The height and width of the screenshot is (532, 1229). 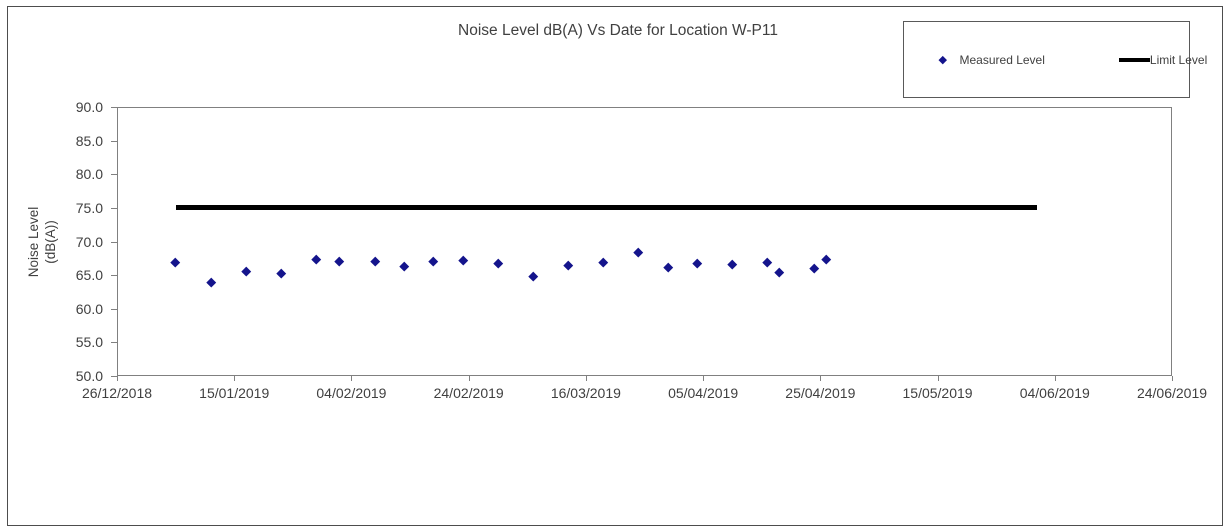 What do you see at coordinates (234, 393) in the screenshot?
I see `x-tick-label: 15/01/2019` at bounding box center [234, 393].